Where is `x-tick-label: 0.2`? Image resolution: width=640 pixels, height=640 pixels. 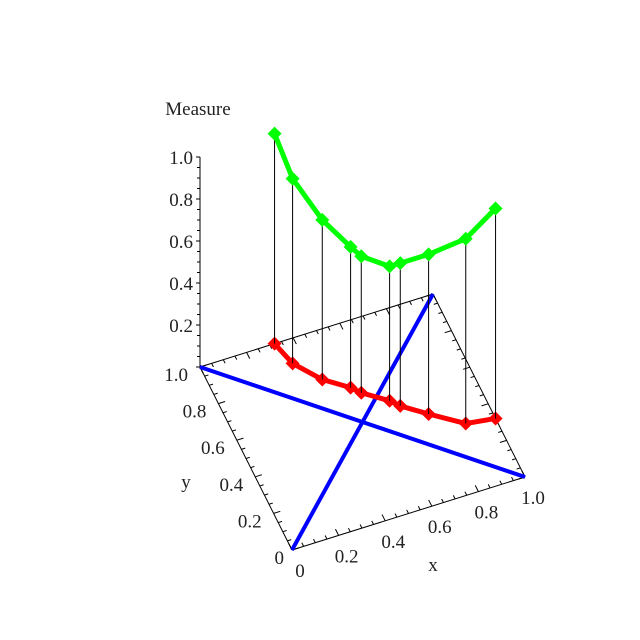 x-tick-label: 0.2 is located at coordinates (347, 556).